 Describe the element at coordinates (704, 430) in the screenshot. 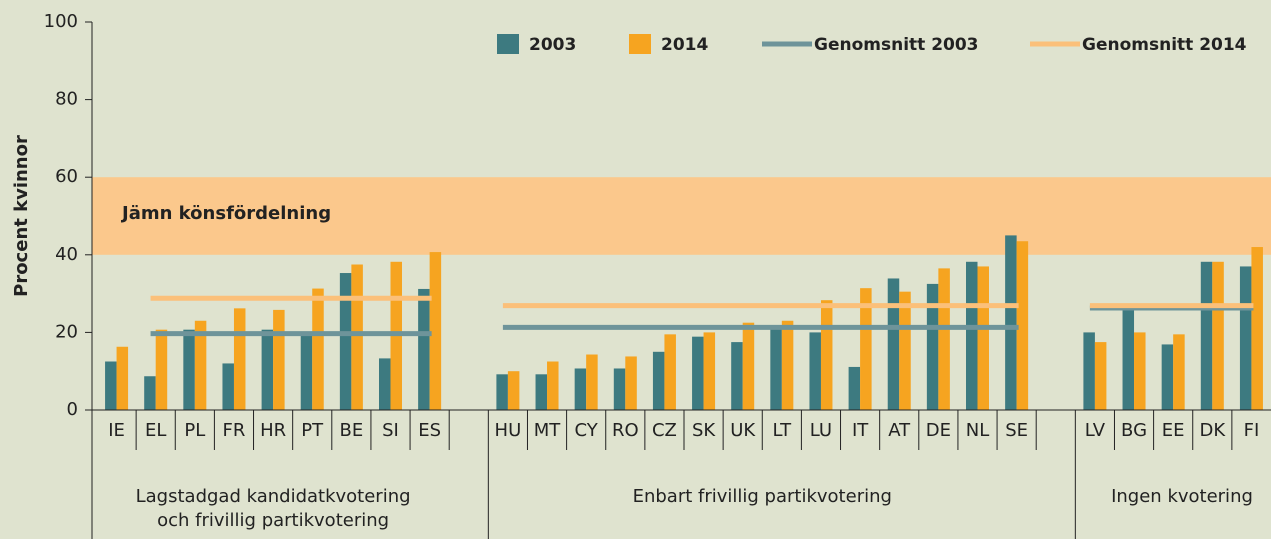

I see `x-tick-label: SK` at that location.